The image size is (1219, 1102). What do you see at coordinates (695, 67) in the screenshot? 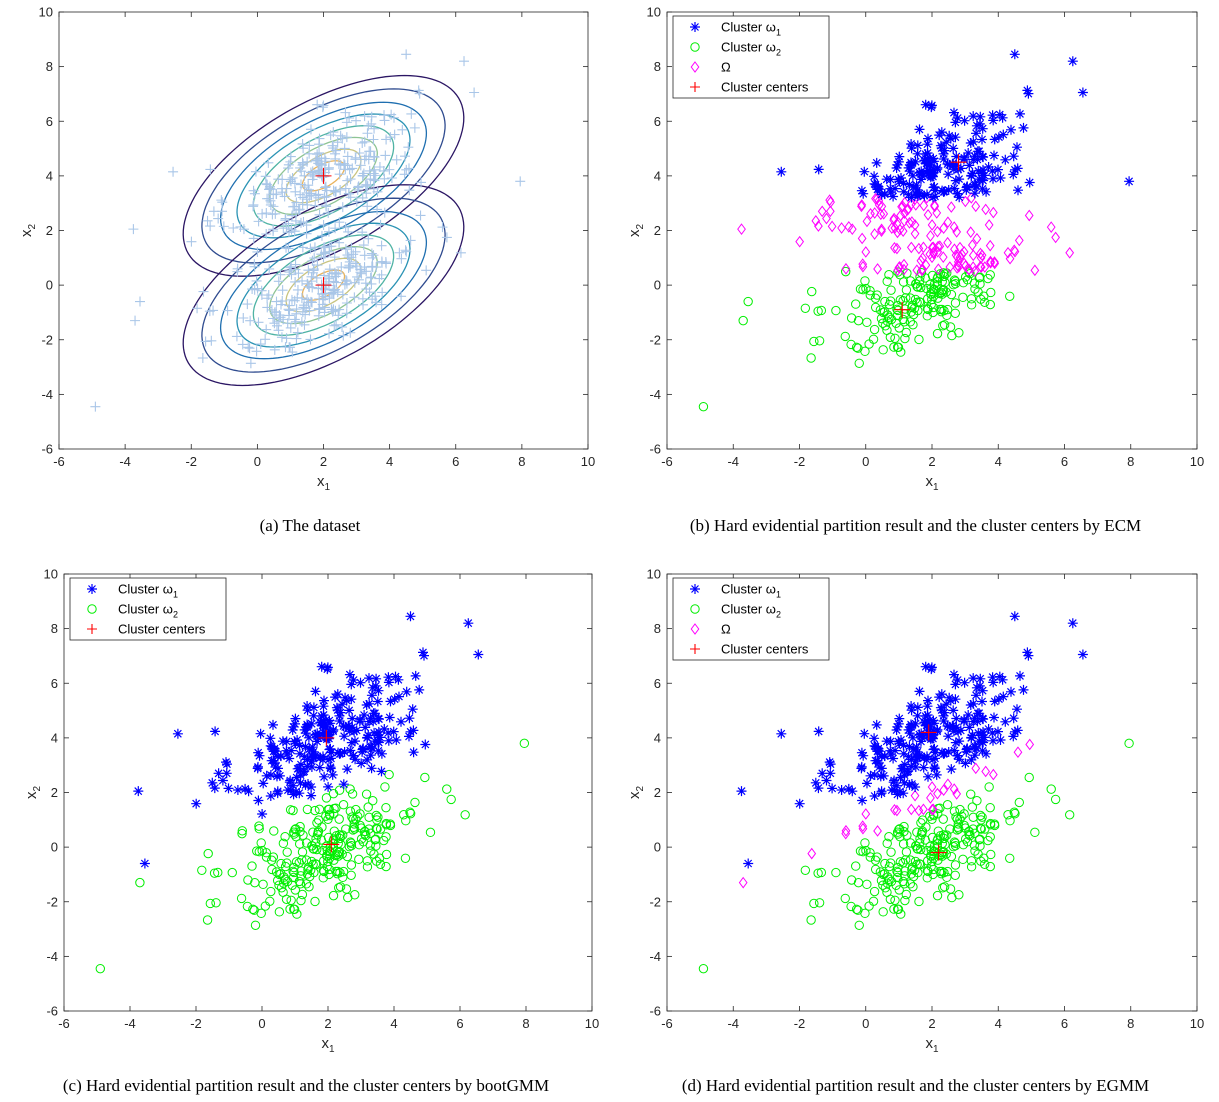
I see `legend-marker-diamond` at bounding box center [695, 67].